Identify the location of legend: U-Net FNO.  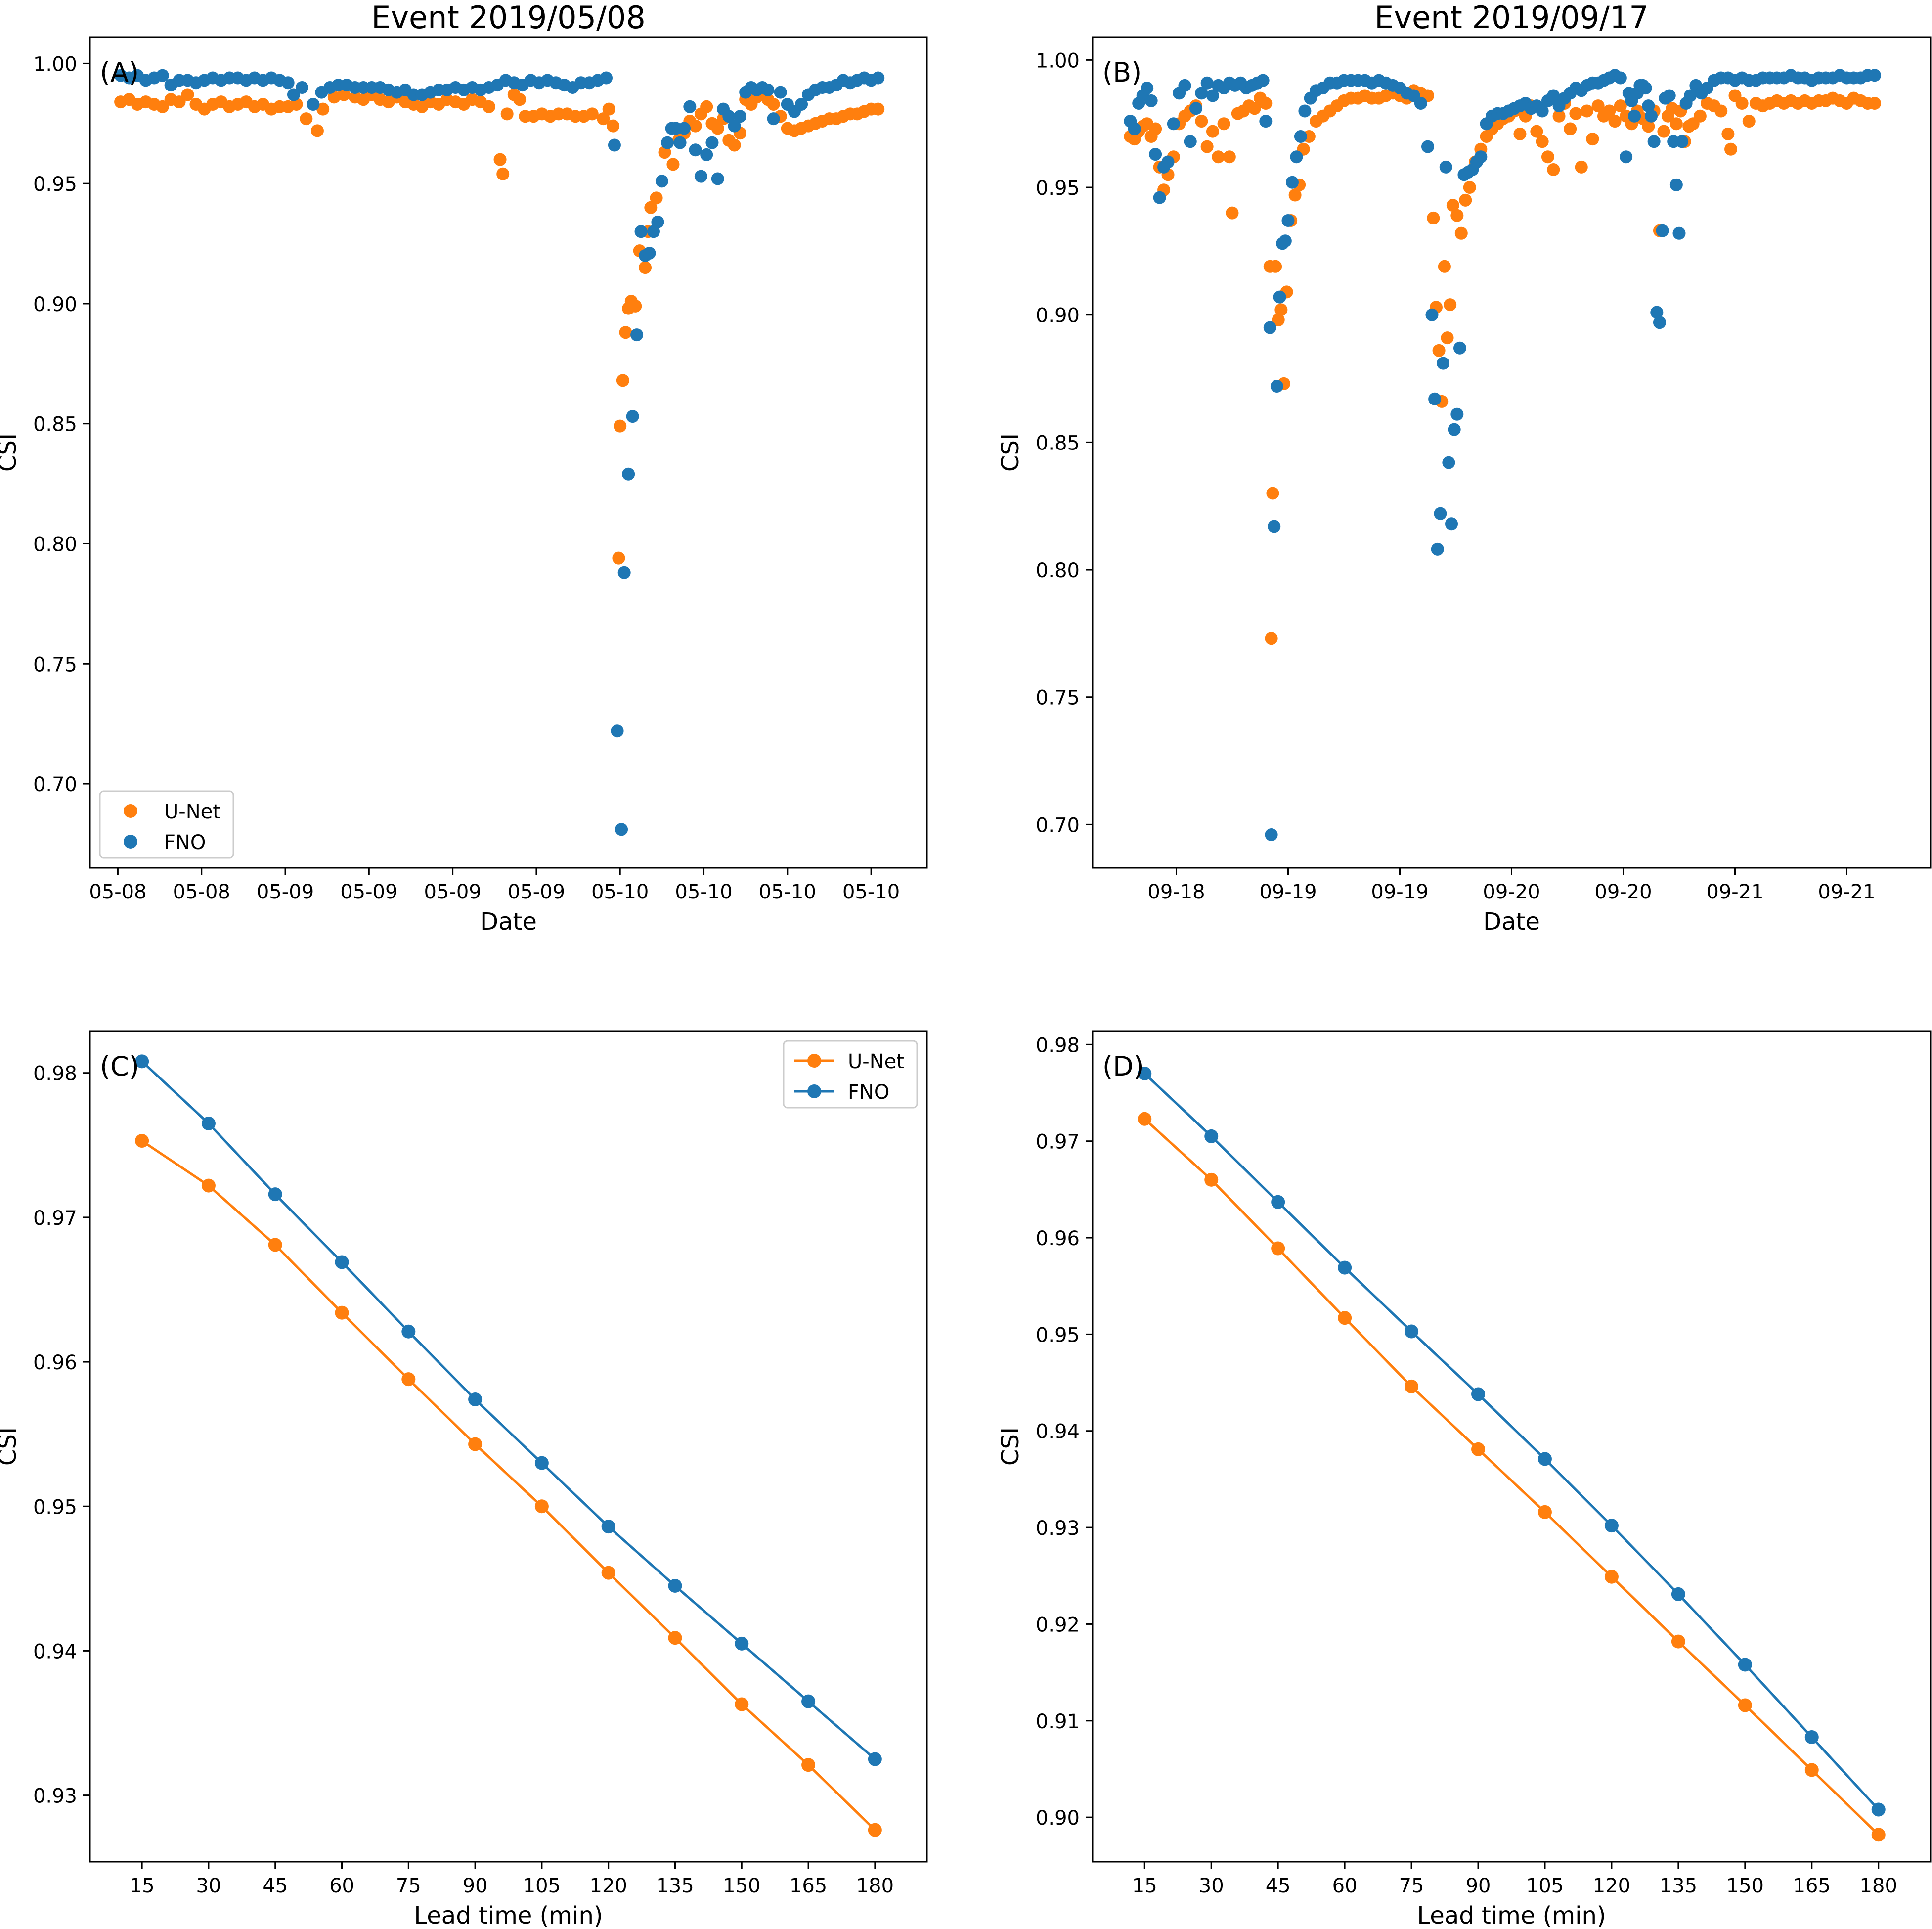
(850, 1074).